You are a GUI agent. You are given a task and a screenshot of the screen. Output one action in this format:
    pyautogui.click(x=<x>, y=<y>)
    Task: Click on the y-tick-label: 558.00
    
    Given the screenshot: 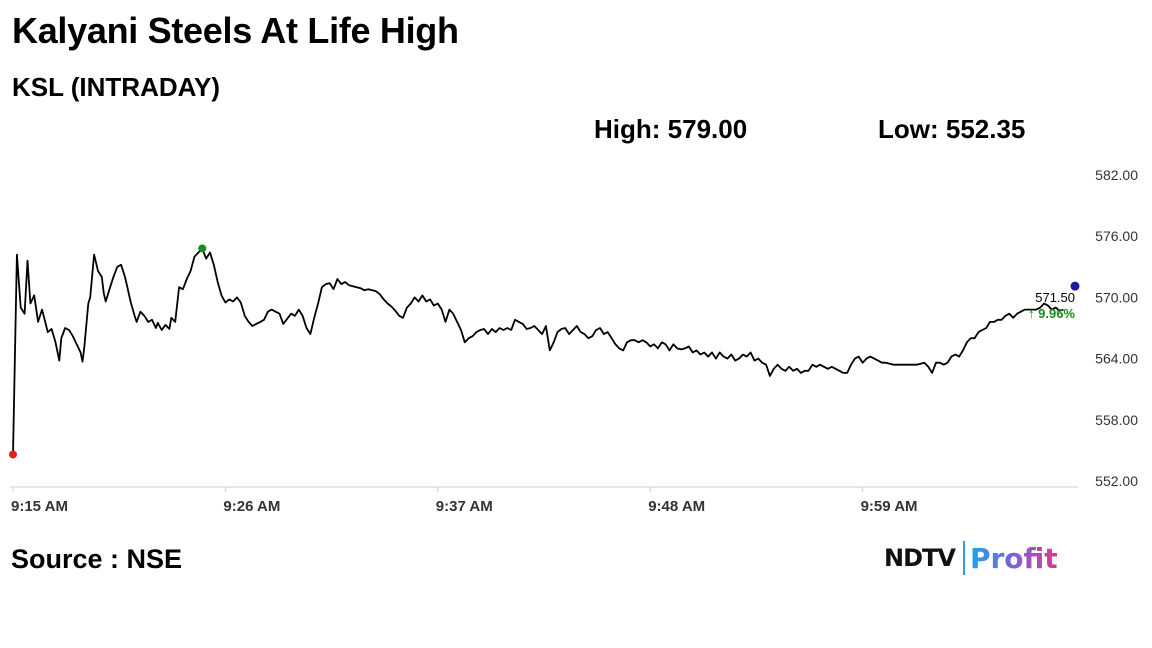 What is the action you would take?
    pyautogui.click(x=1116, y=420)
    